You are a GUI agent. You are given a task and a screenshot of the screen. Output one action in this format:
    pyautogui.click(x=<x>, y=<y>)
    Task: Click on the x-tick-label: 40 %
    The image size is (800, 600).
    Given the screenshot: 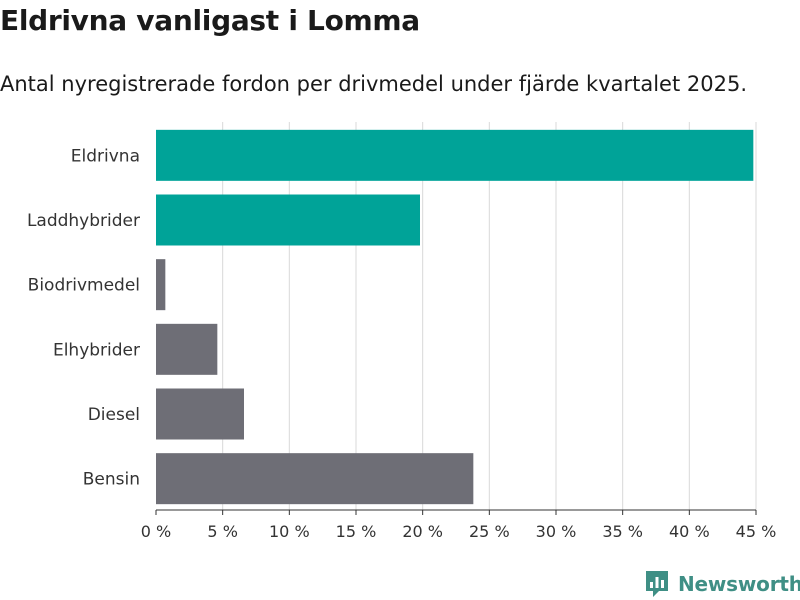 What is the action you would take?
    pyautogui.click(x=689, y=531)
    